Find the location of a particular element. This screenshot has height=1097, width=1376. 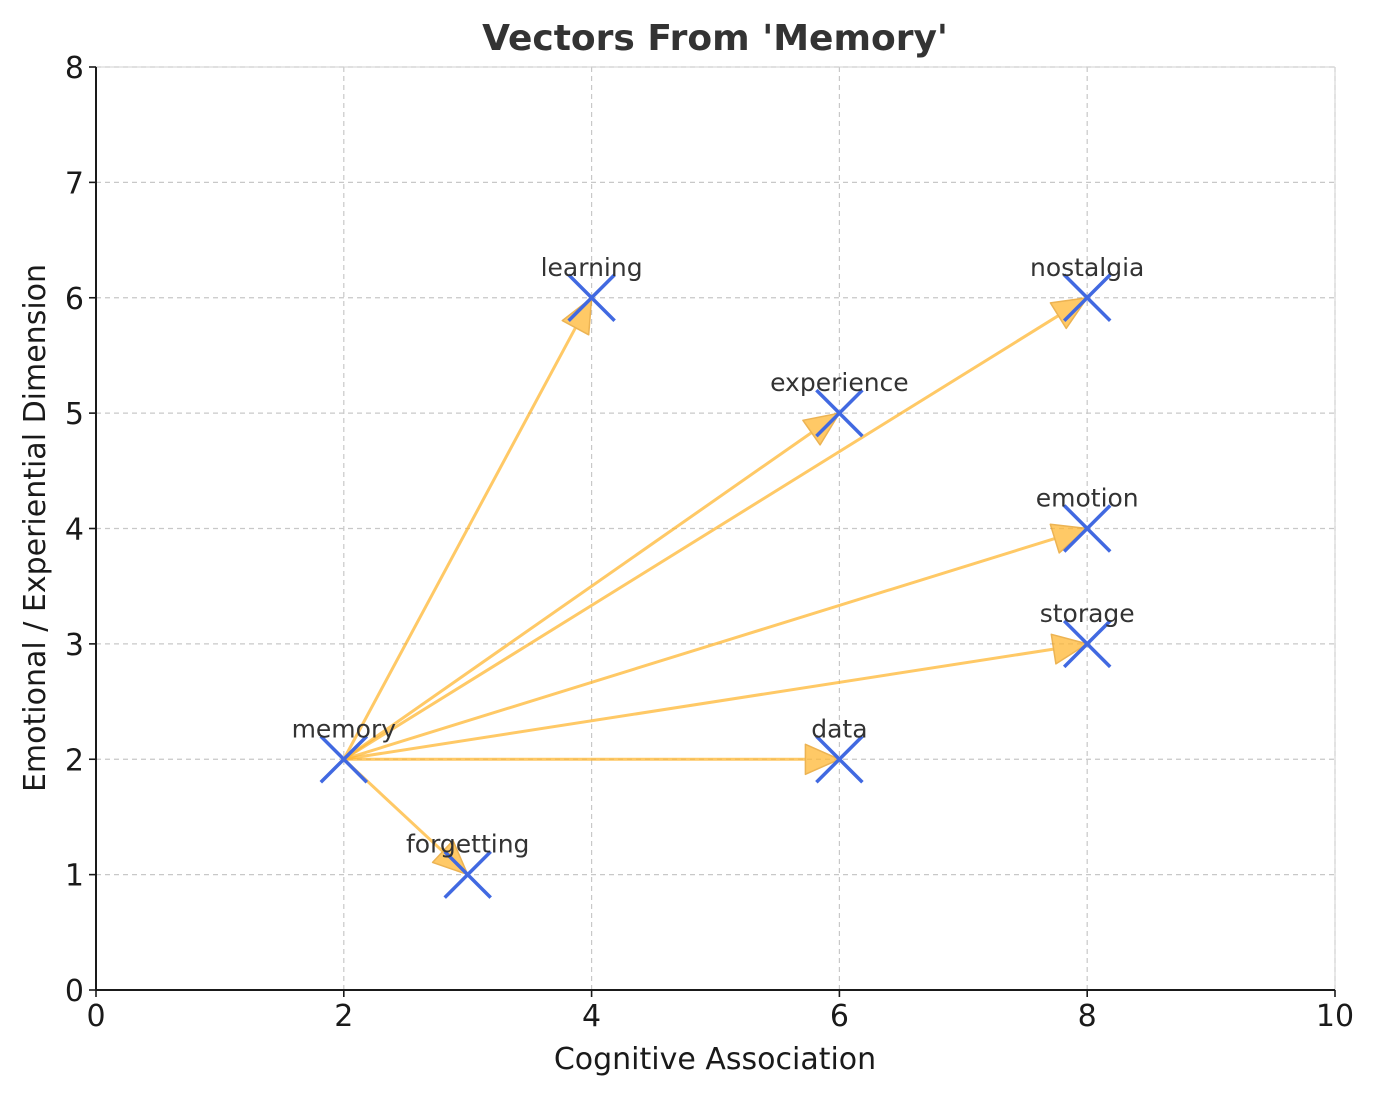

vector-data is located at coordinates (592, 759).